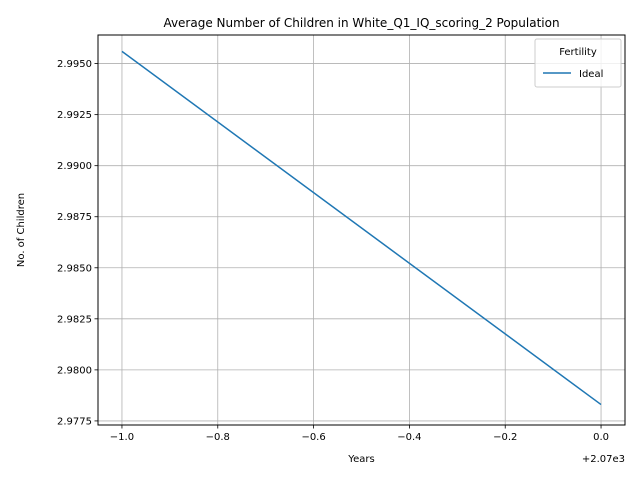 The image size is (640, 480). What do you see at coordinates (591, 74) in the screenshot?
I see `legend-label-ideal: Ideal` at bounding box center [591, 74].